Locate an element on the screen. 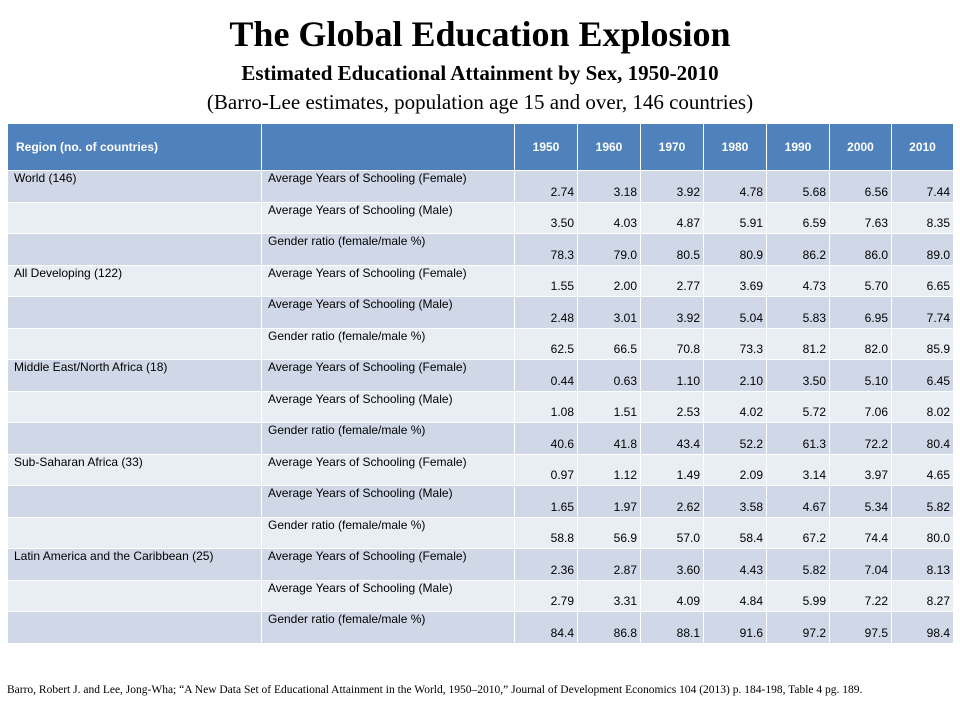 The width and height of the screenshot is (960, 720). value-cell: 67.2 is located at coordinates (798, 532).